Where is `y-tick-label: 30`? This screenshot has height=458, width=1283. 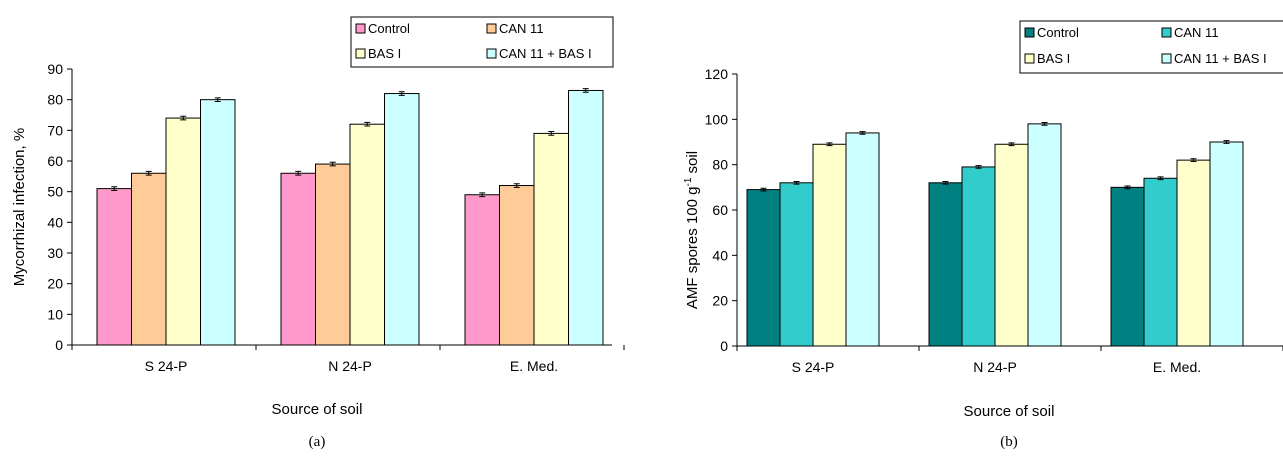
y-tick-label: 30 is located at coordinates (55, 253).